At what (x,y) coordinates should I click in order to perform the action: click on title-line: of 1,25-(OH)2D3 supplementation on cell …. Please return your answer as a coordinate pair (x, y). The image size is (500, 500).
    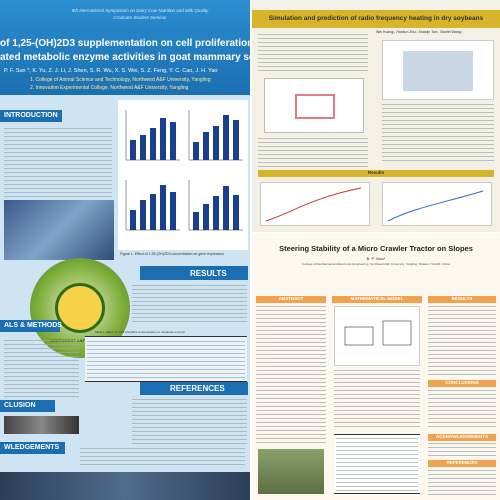
    Looking at the image, I should click on (125, 43).